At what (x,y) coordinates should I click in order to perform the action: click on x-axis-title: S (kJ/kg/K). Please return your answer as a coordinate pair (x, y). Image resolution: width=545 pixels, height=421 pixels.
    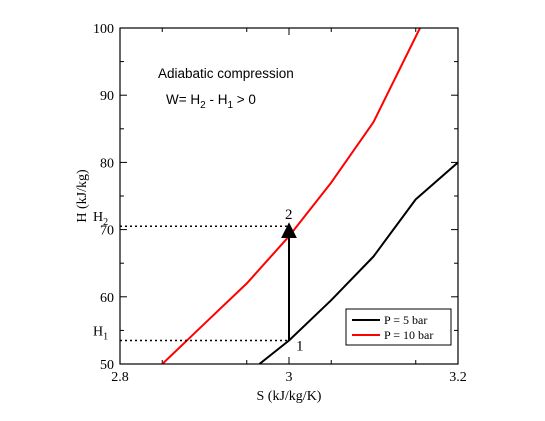
    Looking at the image, I should click on (289, 396).